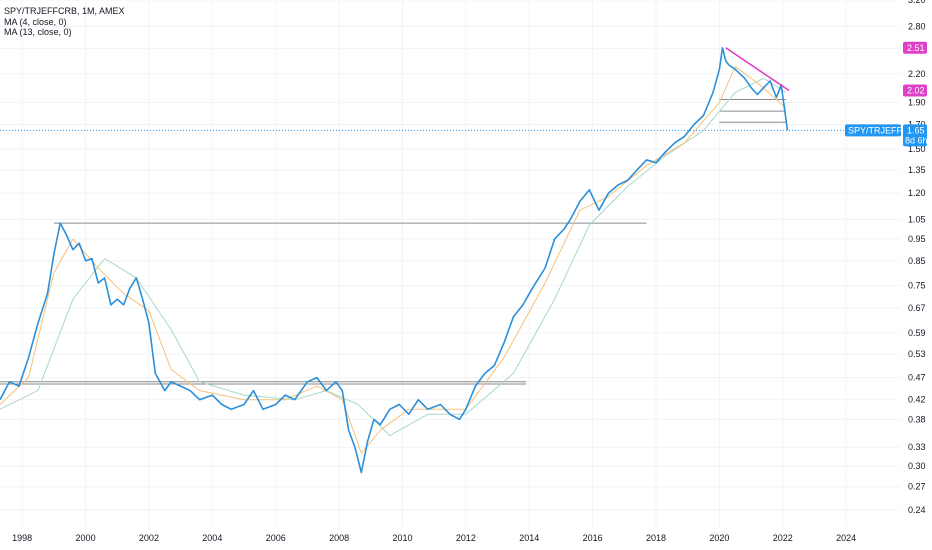  What do you see at coordinates (64, 11) in the screenshot?
I see `legend-symbol: SPY/TRJEFFCRB, 1M, AMEX` at bounding box center [64, 11].